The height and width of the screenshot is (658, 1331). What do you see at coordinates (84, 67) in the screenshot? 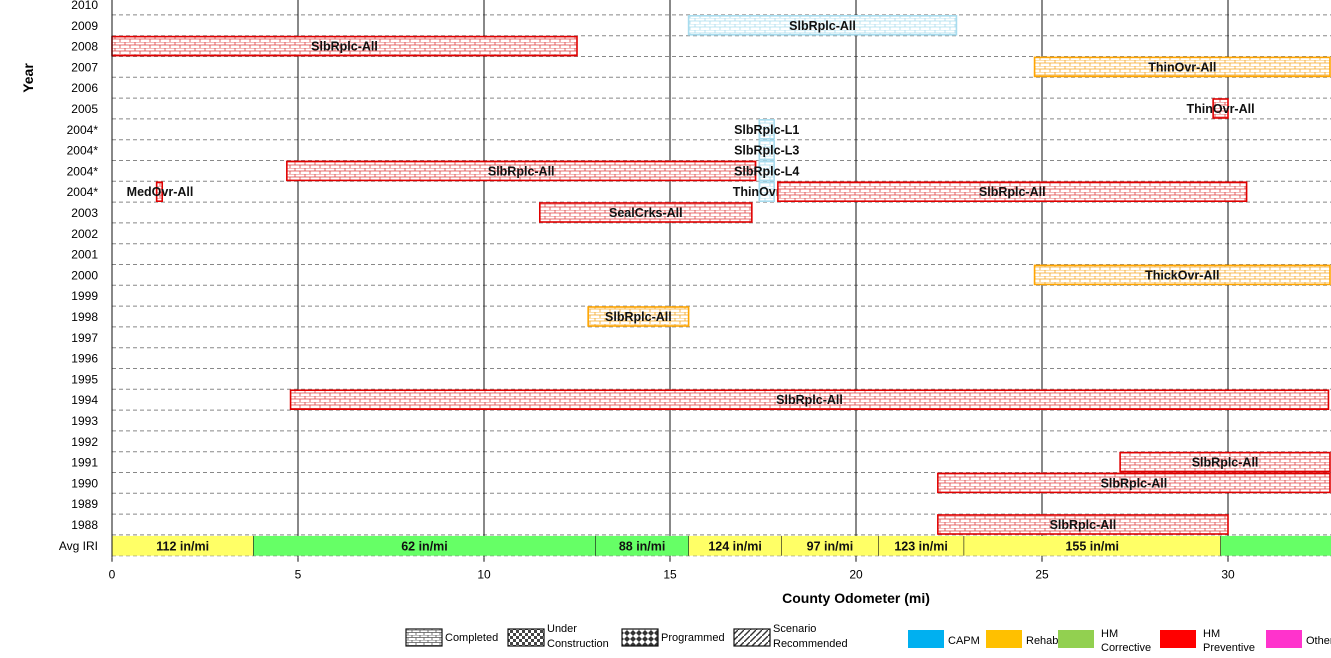
I see `y-tick-label: 2007` at bounding box center [84, 67].